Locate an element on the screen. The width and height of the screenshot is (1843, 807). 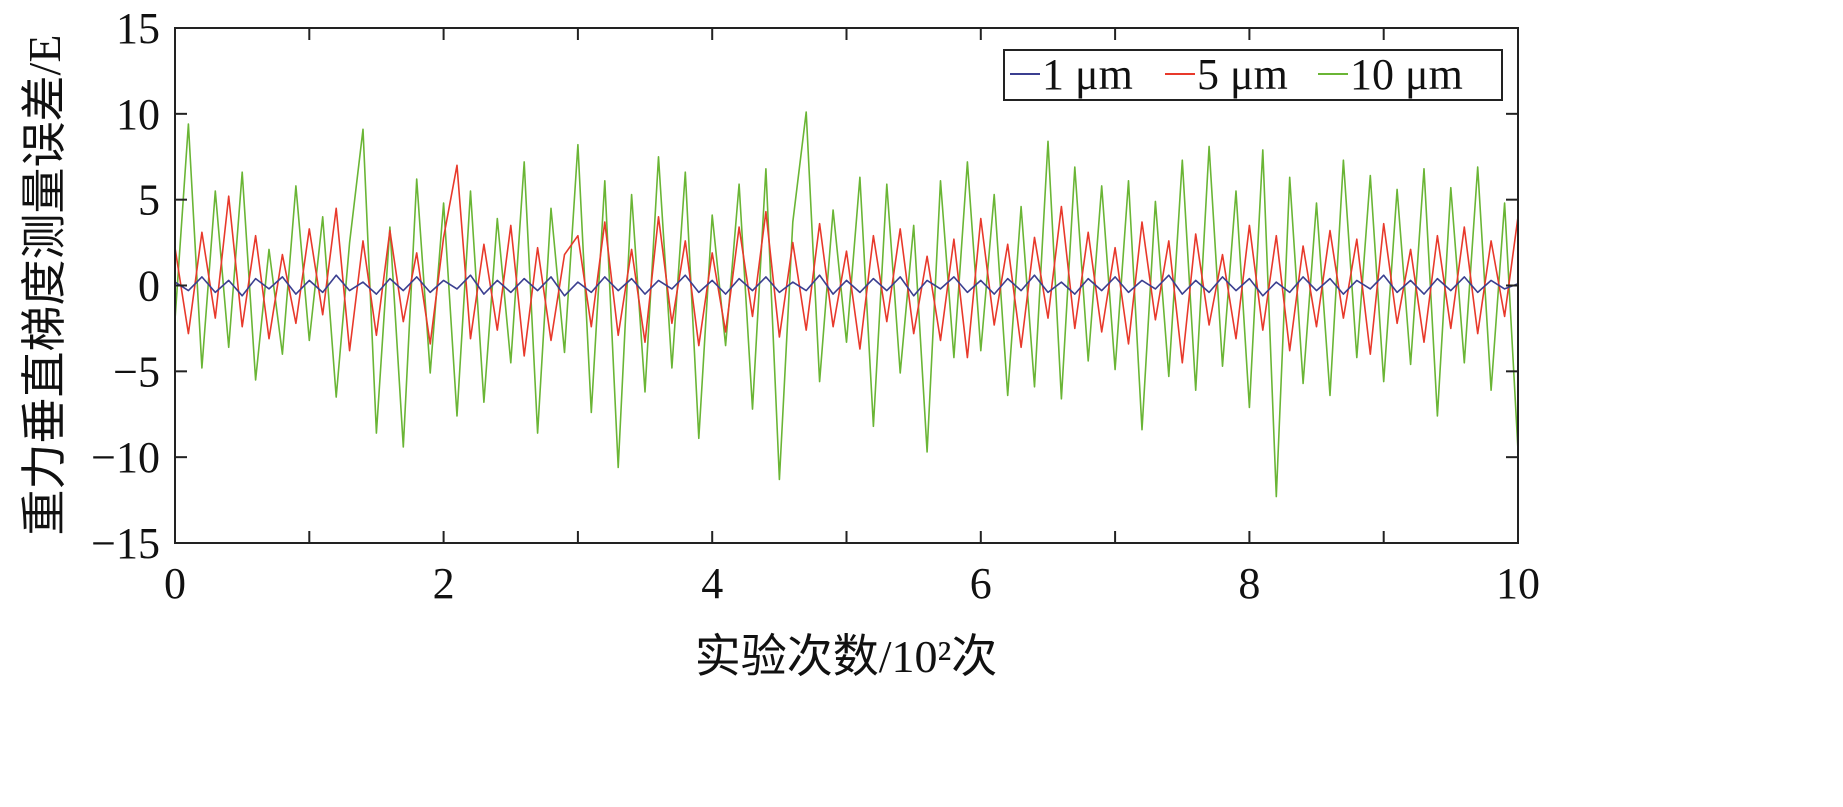
y-tick-label: 10 is located at coordinates (138, 114).